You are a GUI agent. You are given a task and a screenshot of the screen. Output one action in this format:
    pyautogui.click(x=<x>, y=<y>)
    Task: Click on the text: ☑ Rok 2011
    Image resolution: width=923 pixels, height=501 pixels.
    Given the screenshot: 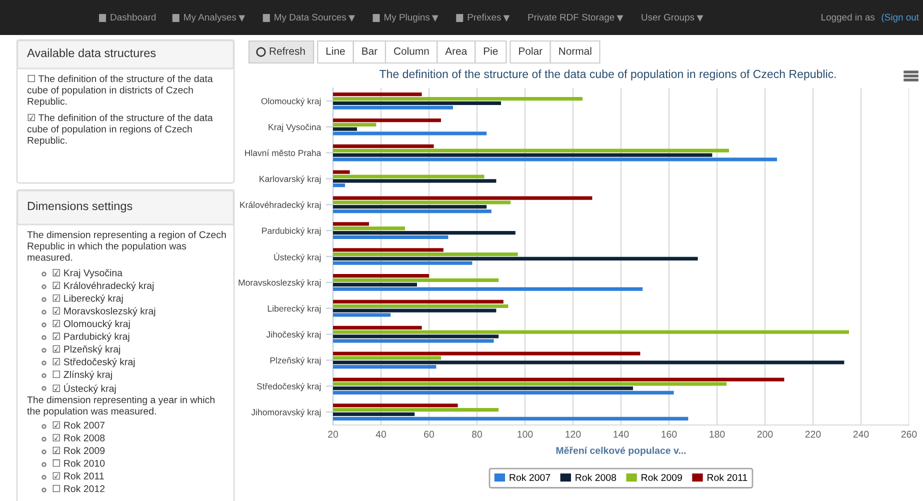 What is the action you would take?
    pyautogui.click(x=78, y=476)
    